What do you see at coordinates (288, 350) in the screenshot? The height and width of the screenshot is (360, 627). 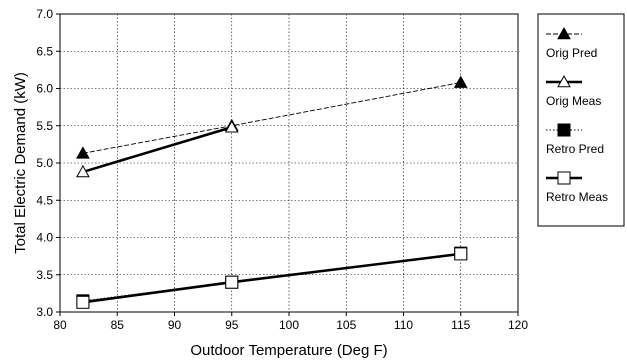 I see `x-axis-title: Outdoor Temperature (Deg F)` at bounding box center [288, 350].